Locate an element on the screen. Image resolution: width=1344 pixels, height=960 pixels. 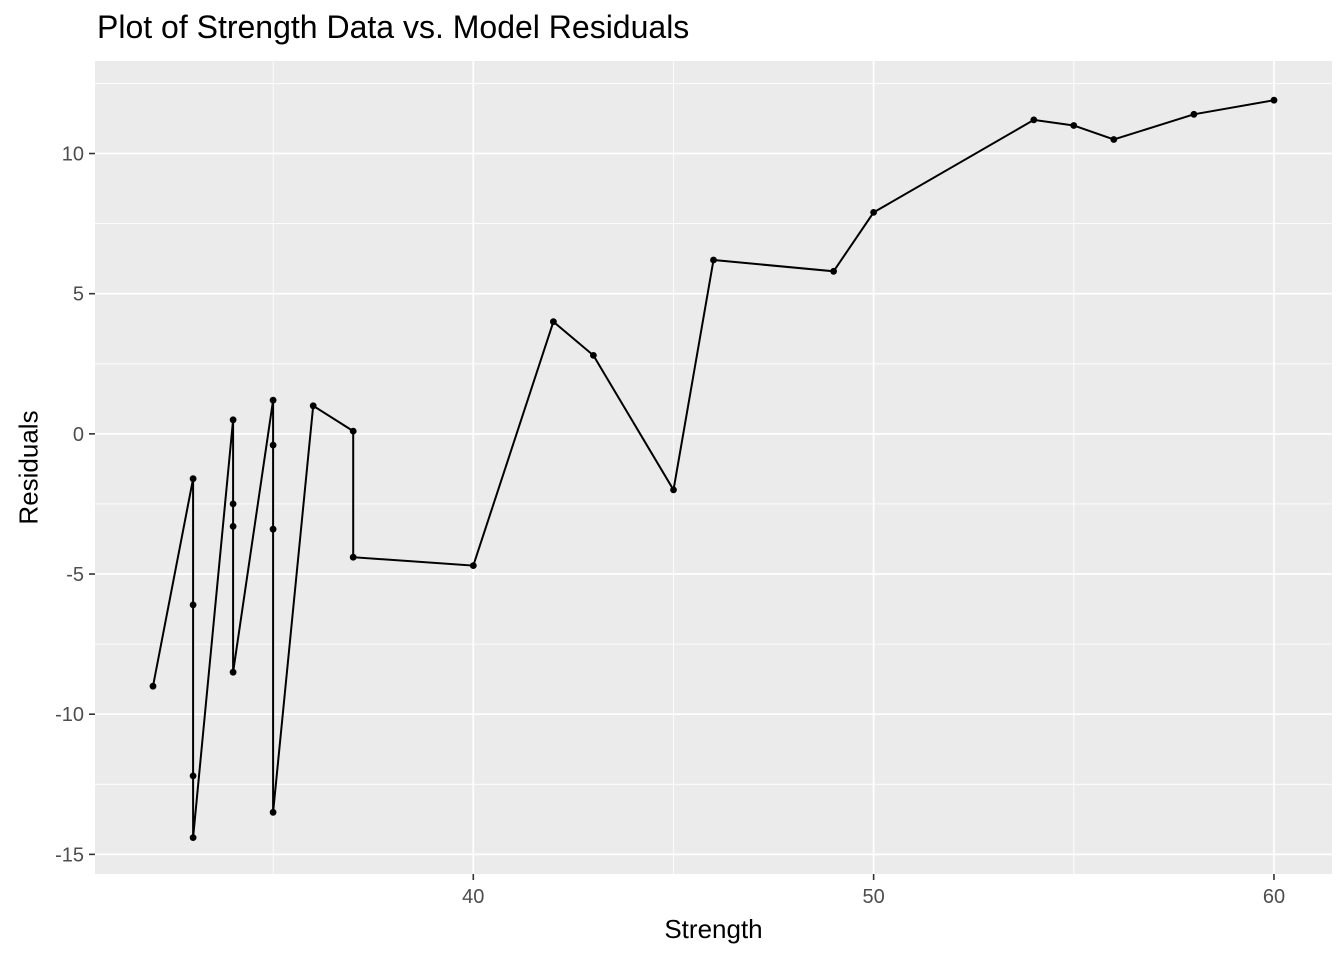
y-tick-label: 5 is located at coordinates (78, 295).